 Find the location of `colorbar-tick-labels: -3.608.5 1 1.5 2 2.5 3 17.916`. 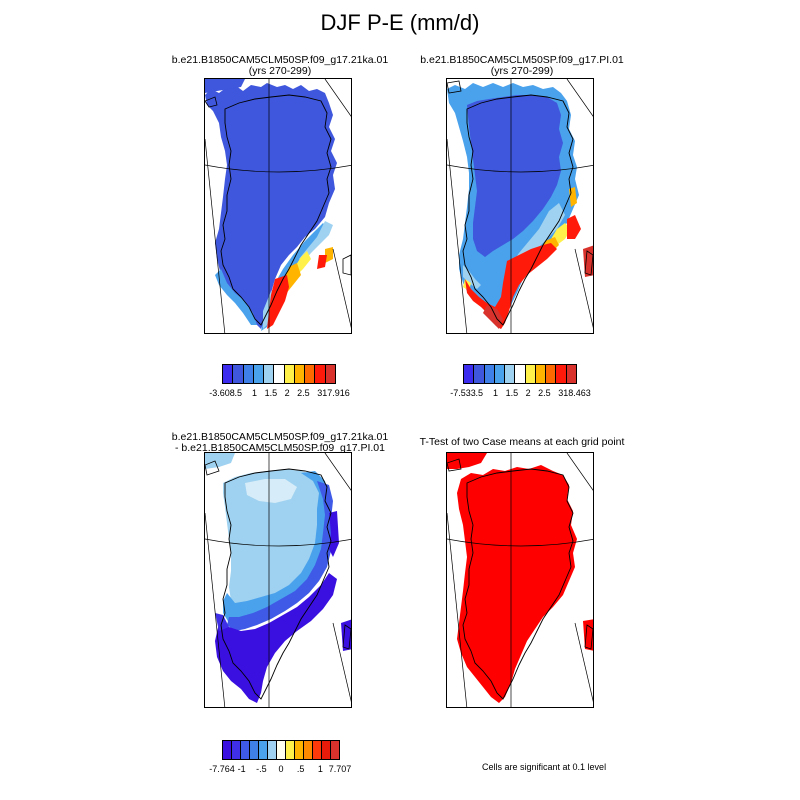

colorbar-tick-labels: -3.608.5 1 1.5 2 2.5 3 17.916 is located at coordinates (279, 394).